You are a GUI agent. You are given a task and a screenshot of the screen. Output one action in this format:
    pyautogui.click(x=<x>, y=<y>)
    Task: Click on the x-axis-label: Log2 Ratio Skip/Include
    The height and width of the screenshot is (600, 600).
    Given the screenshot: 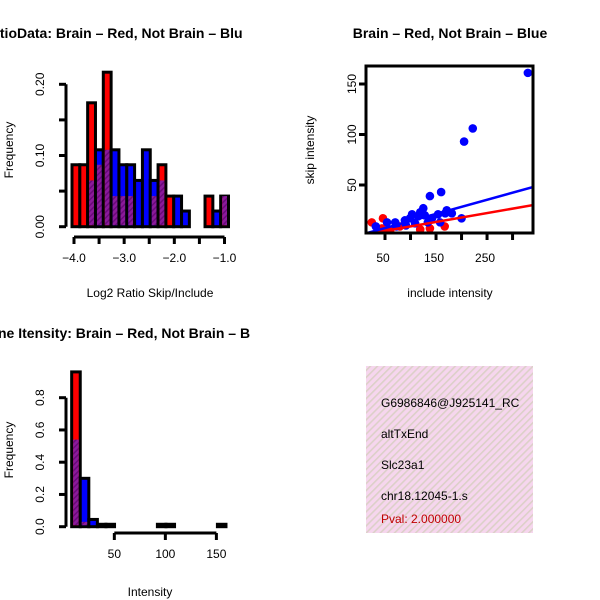 What is the action you would take?
    pyautogui.click(x=150, y=293)
    